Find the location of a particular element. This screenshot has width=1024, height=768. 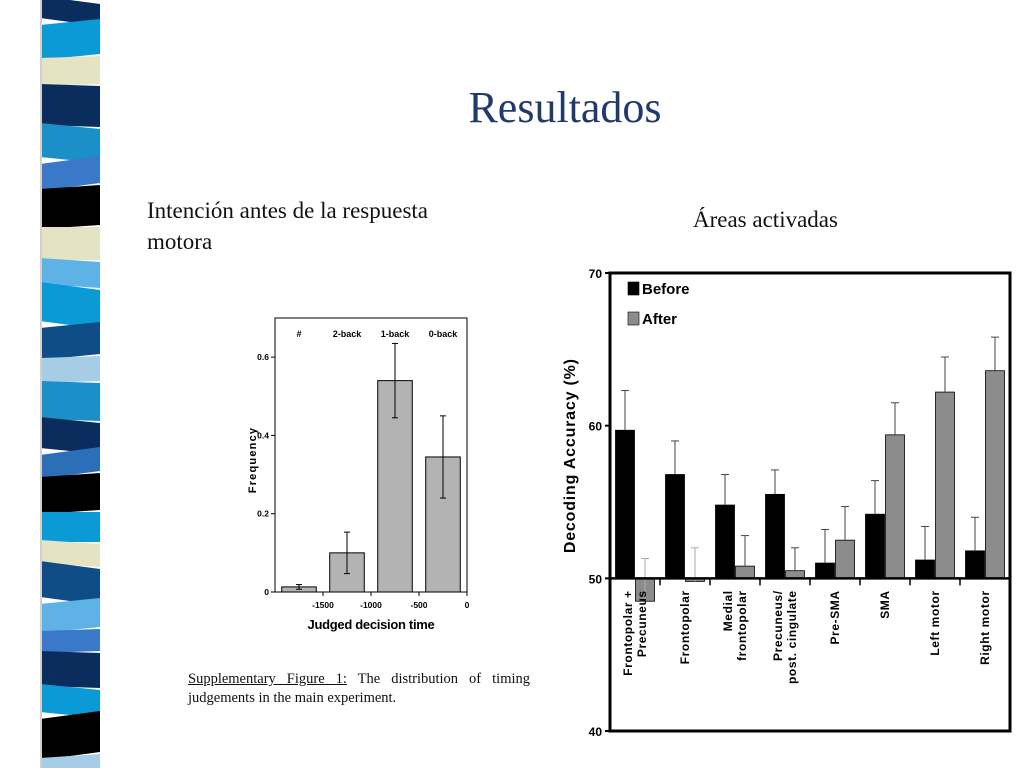

category-label-line: Left motor is located at coordinates (935, 622).